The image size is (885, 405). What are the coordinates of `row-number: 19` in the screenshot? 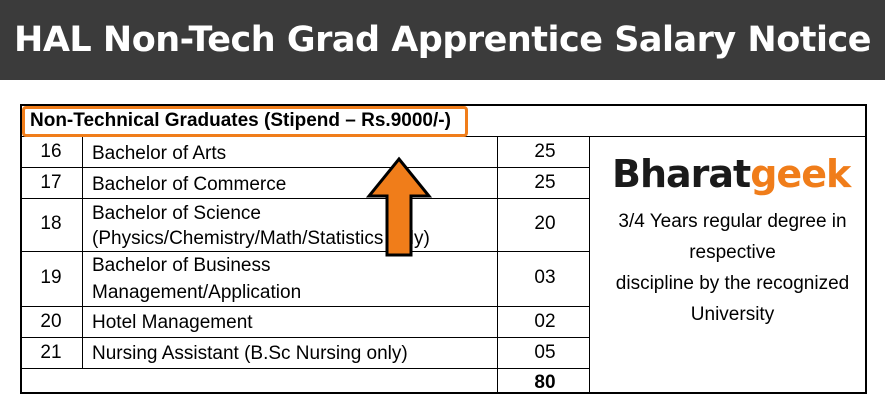 It's located at (51, 277).